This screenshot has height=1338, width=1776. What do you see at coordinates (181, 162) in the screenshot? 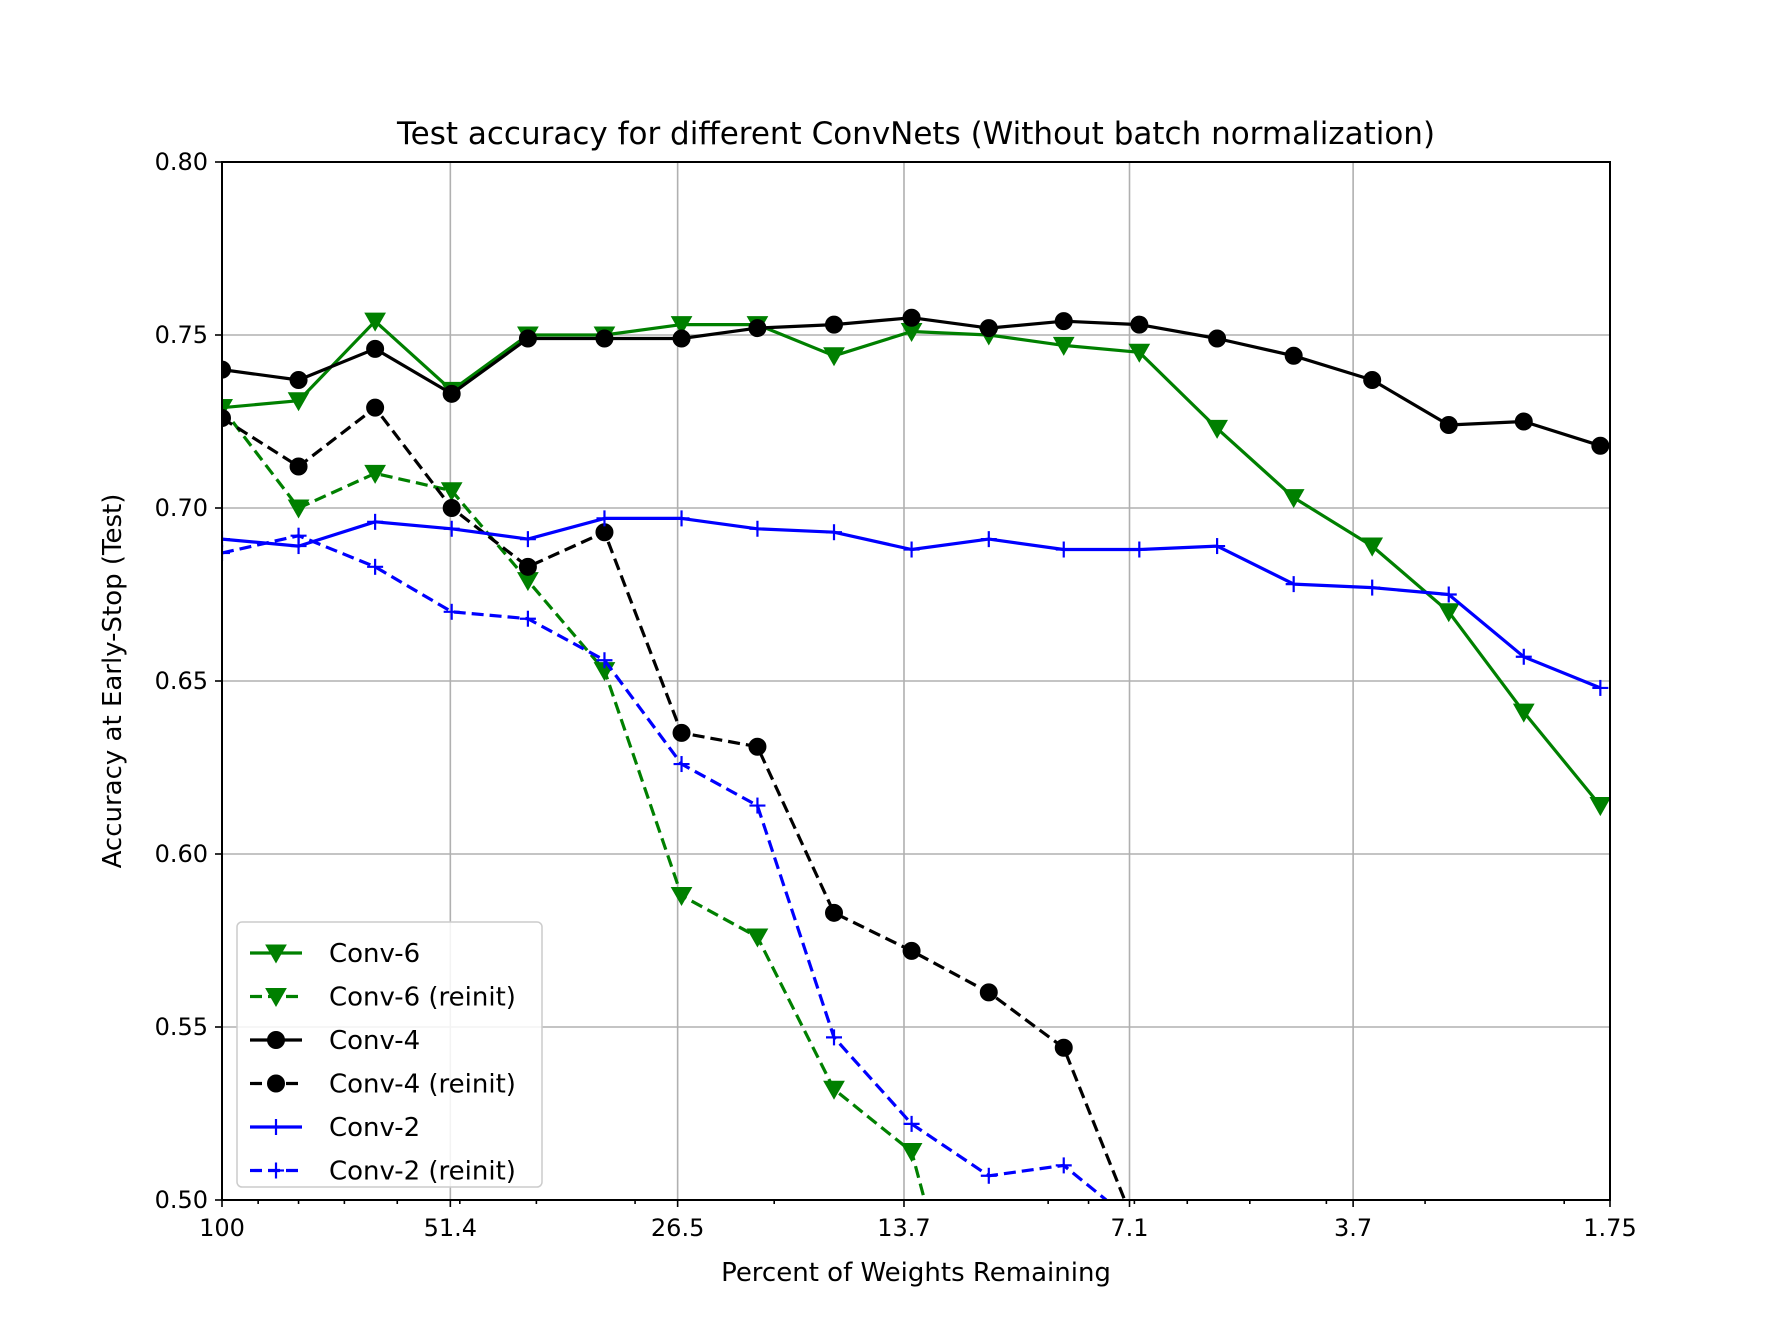
I see `y-tick-label: 0.80` at bounding box center [181, 162].